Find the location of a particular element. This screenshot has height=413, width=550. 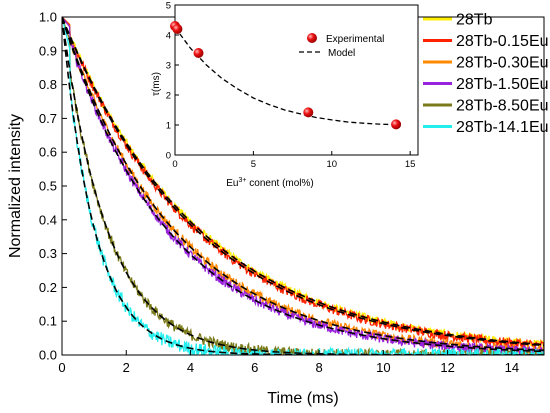

main-x-tick-label-0: 0 is located at coordinates (61, 367).